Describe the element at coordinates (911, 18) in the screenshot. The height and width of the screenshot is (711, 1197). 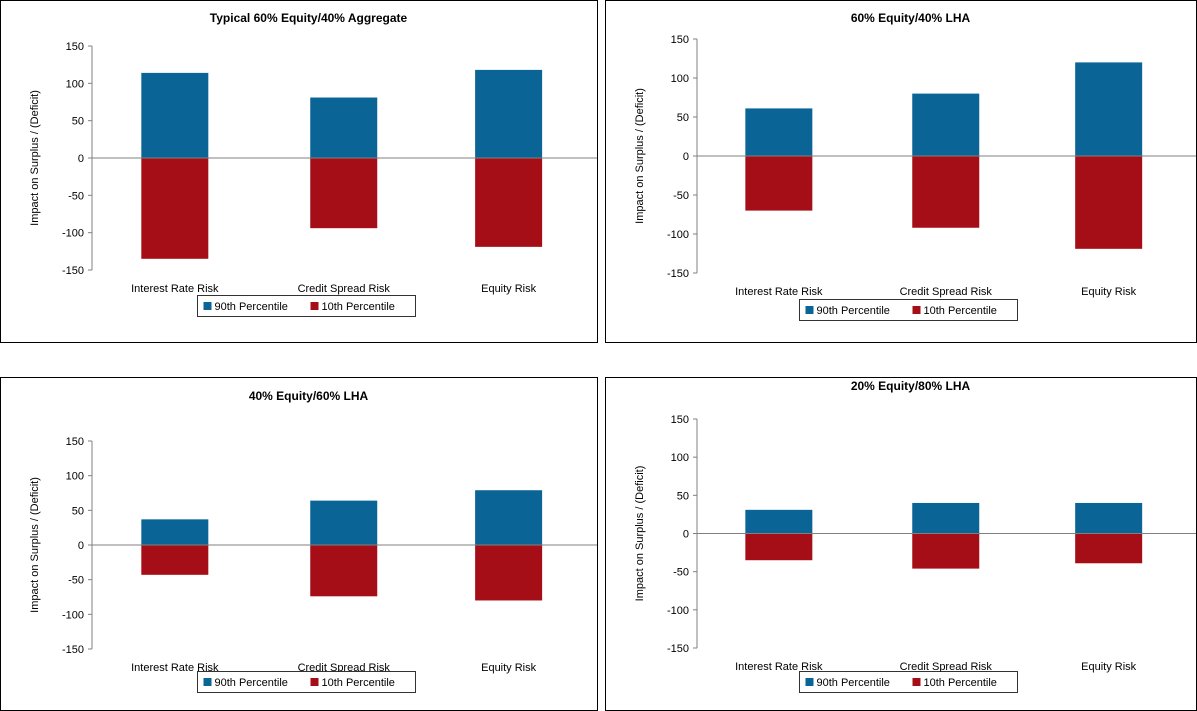
I see `chart-title: 60% Equity/40% LHA` at that location.